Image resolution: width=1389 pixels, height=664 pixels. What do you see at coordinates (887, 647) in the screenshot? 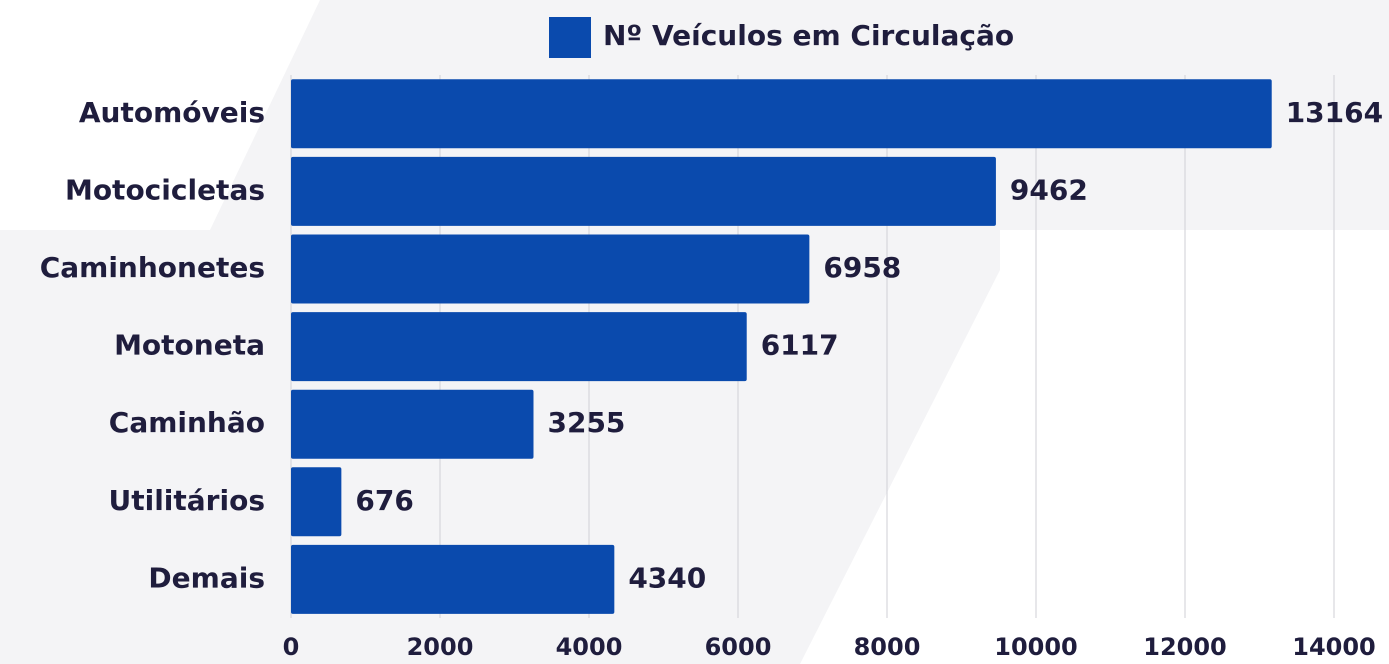
I see `x-tick-label: 8000` at bounding box center [887, 647].